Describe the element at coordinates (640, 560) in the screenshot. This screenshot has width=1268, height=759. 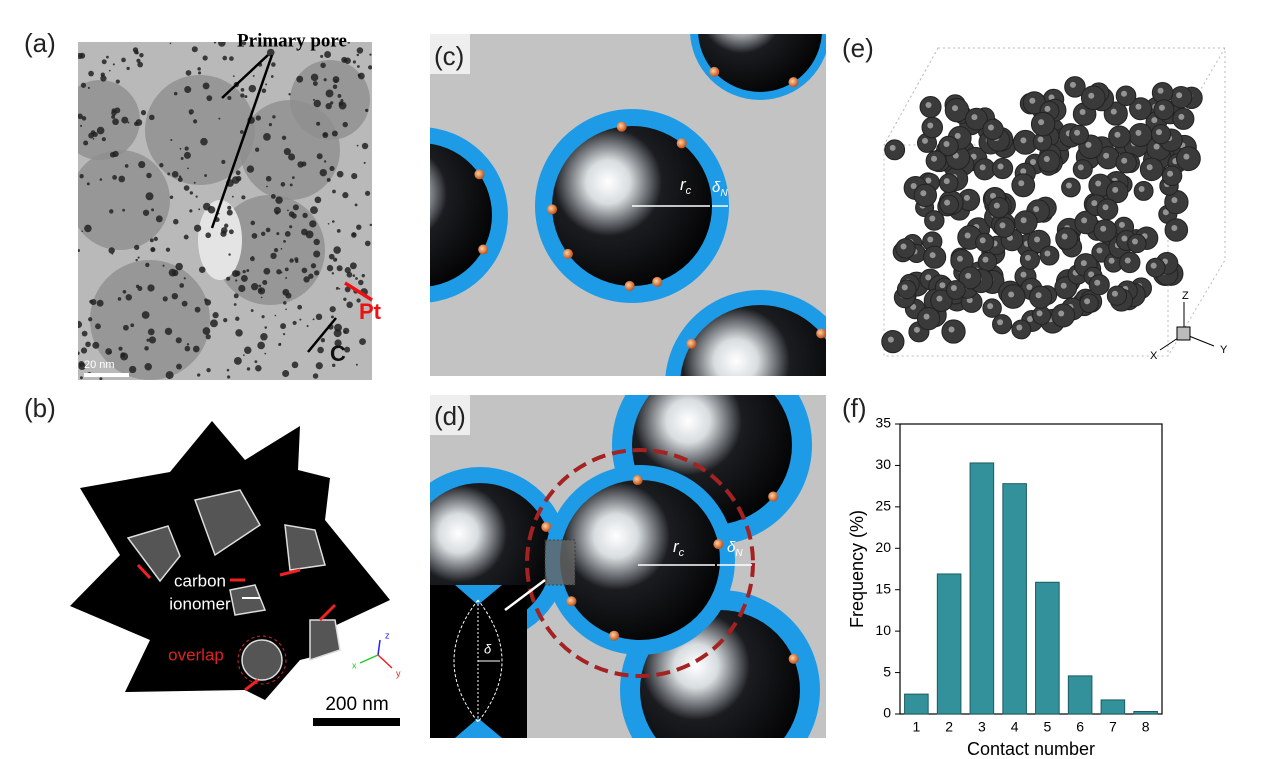
I see `carbon-core` at that location.